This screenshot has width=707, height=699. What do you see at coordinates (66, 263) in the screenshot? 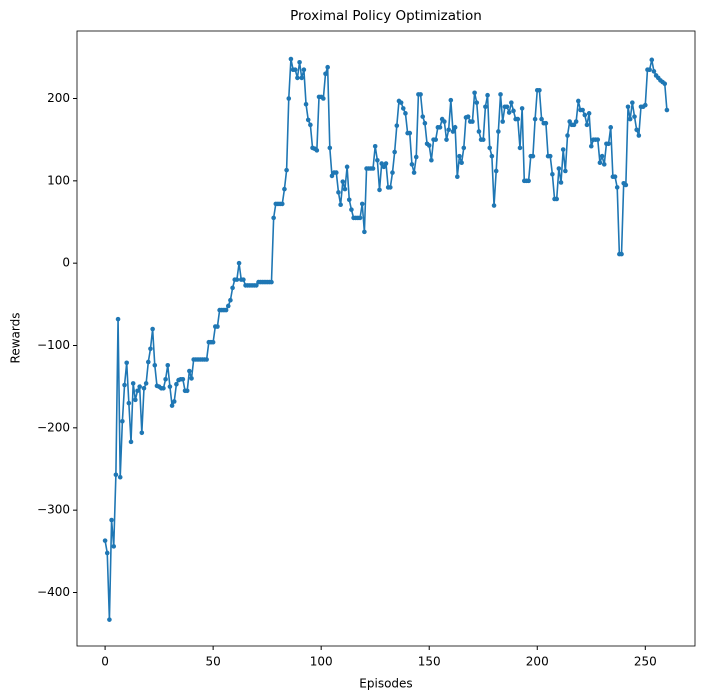
I see `y-tick-label: 0` at bounding box center [66, 263].